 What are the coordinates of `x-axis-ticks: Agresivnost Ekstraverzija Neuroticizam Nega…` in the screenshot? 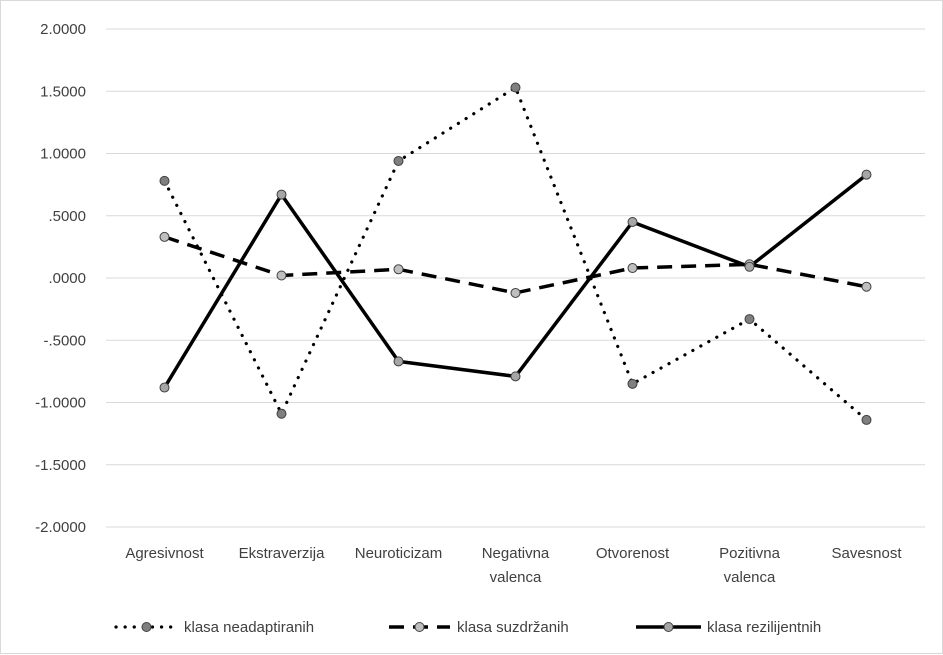 It's located at (513, 565).